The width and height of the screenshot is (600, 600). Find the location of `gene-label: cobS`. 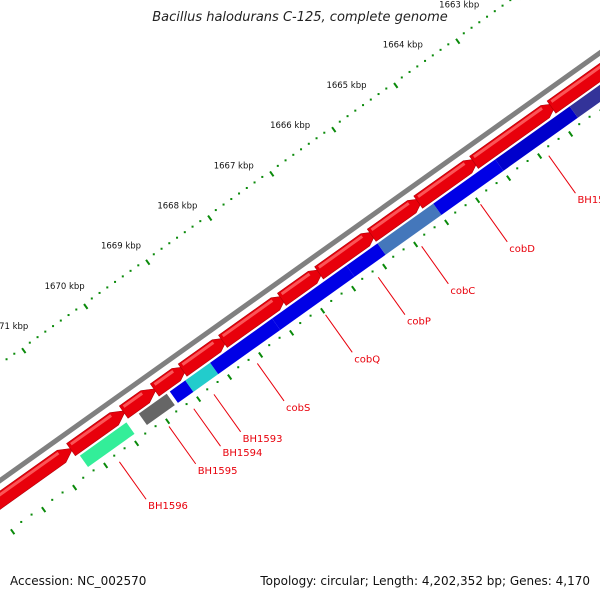

gene-label: cobS is located at coordinates (298, 408).